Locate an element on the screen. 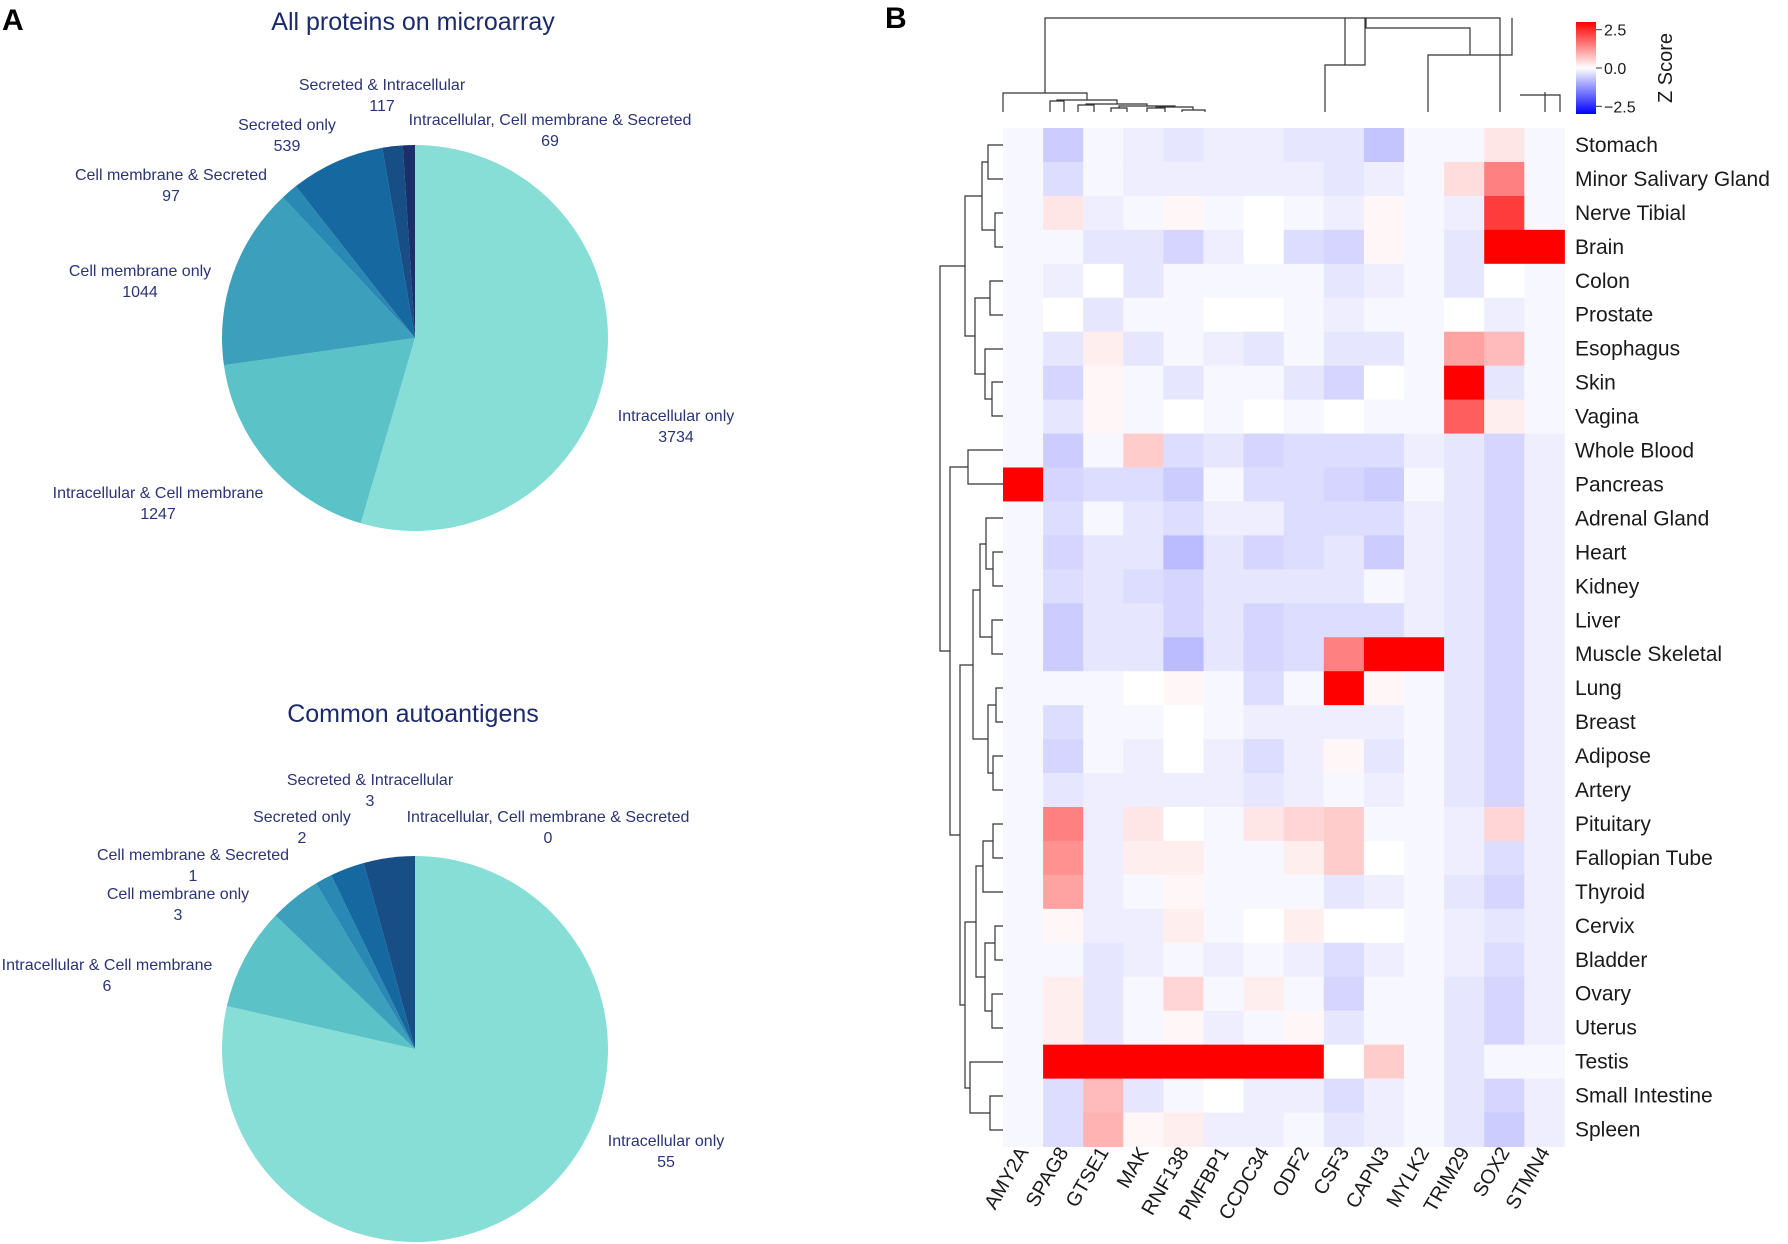 The image size is (1788, 1244). pie1-slice-label-2: Cell membrane only is located at coordinates (140, 271).